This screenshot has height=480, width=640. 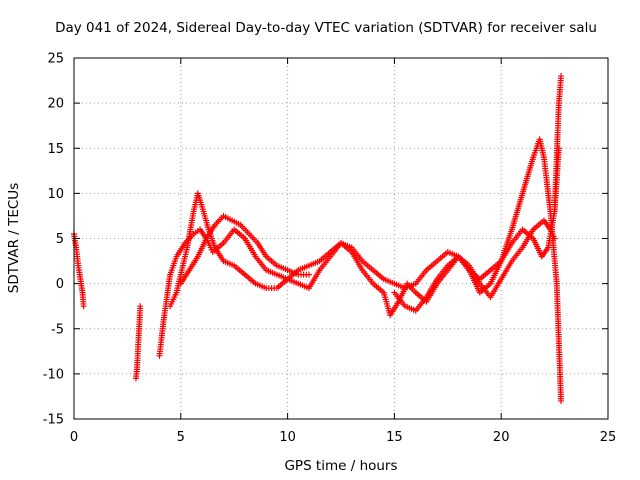 What do you see at coordinates (55, 149) in the screenshot?
I see `y-tick-label: 15` at bounding box center [55, 149].